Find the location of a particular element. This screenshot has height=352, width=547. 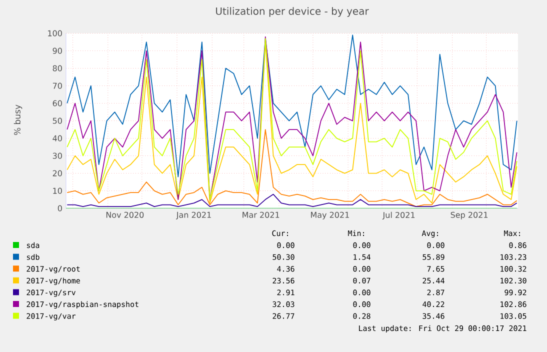

x-tick-label: May 2021 is located at coordinates (330, 216).